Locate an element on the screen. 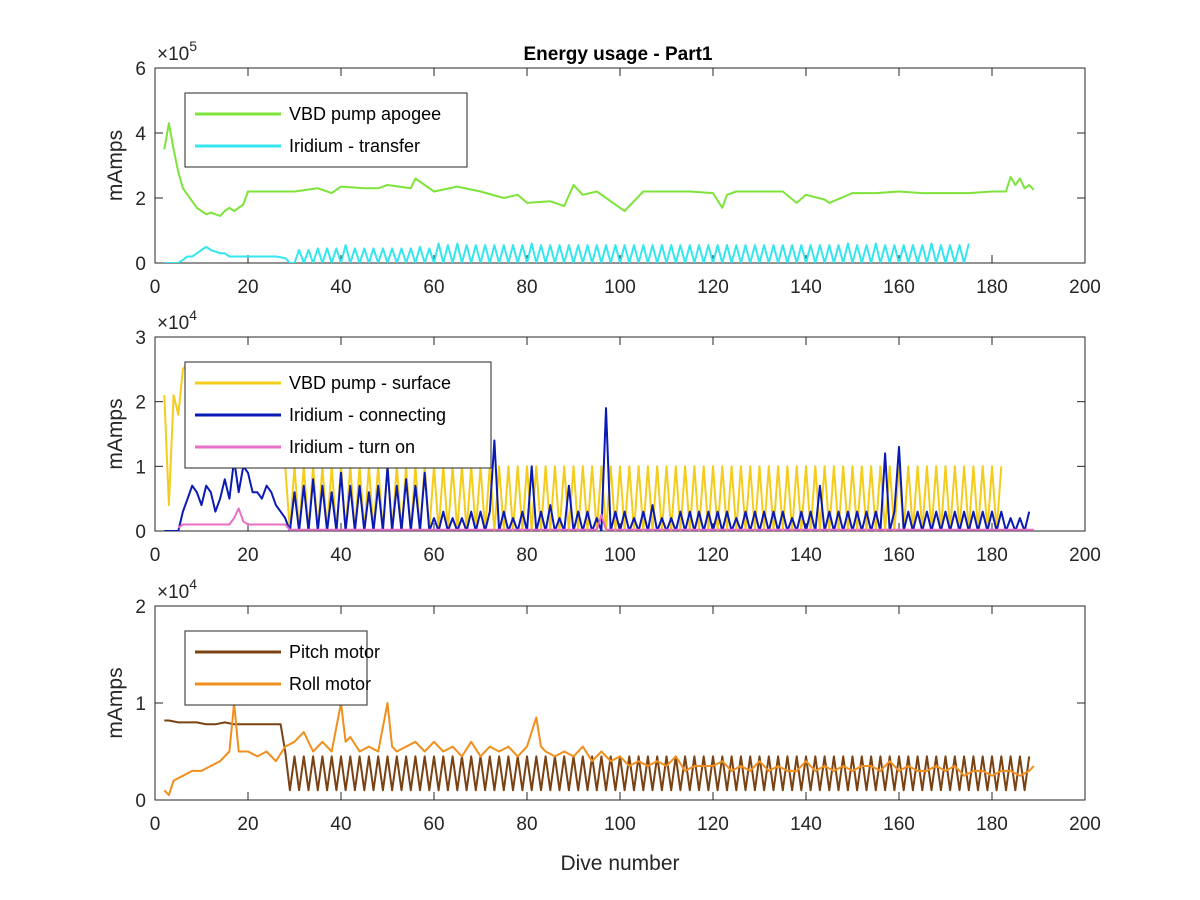  chart-title: Energy usage - Part1 is located at coordinates (617, 54).